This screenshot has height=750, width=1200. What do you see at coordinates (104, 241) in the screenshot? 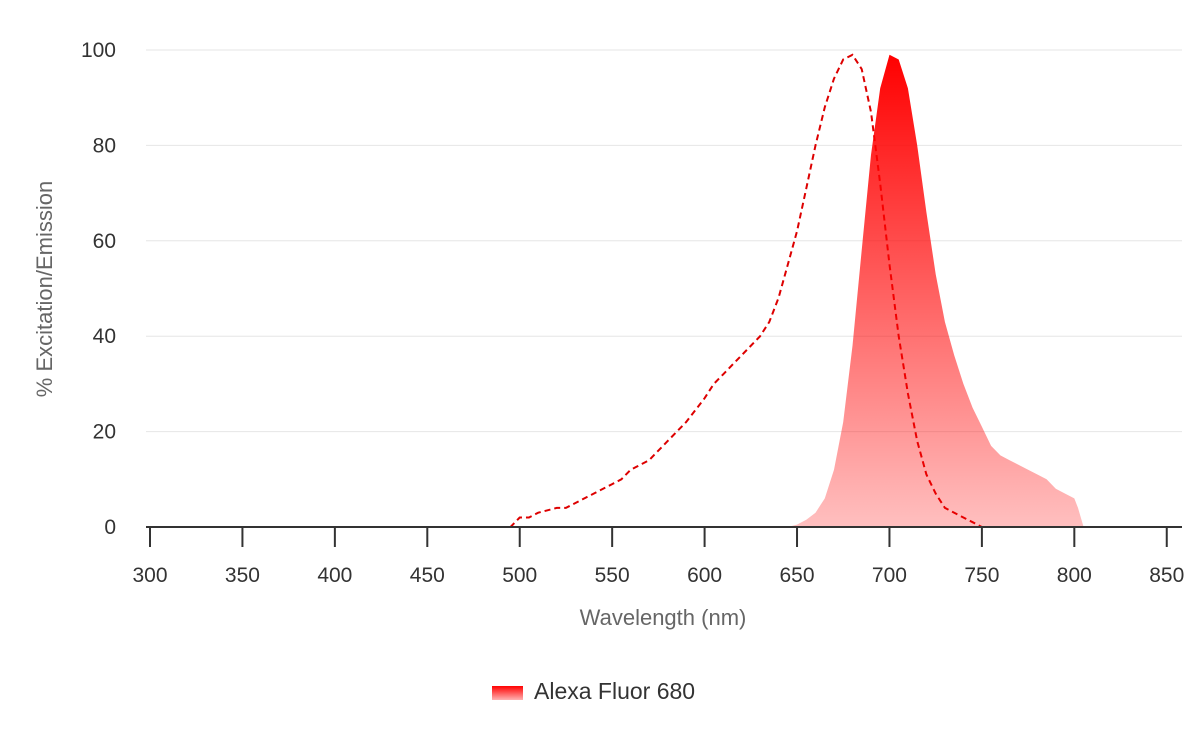
I see `y-tick-label: 60` at bounding box center [104, 241].